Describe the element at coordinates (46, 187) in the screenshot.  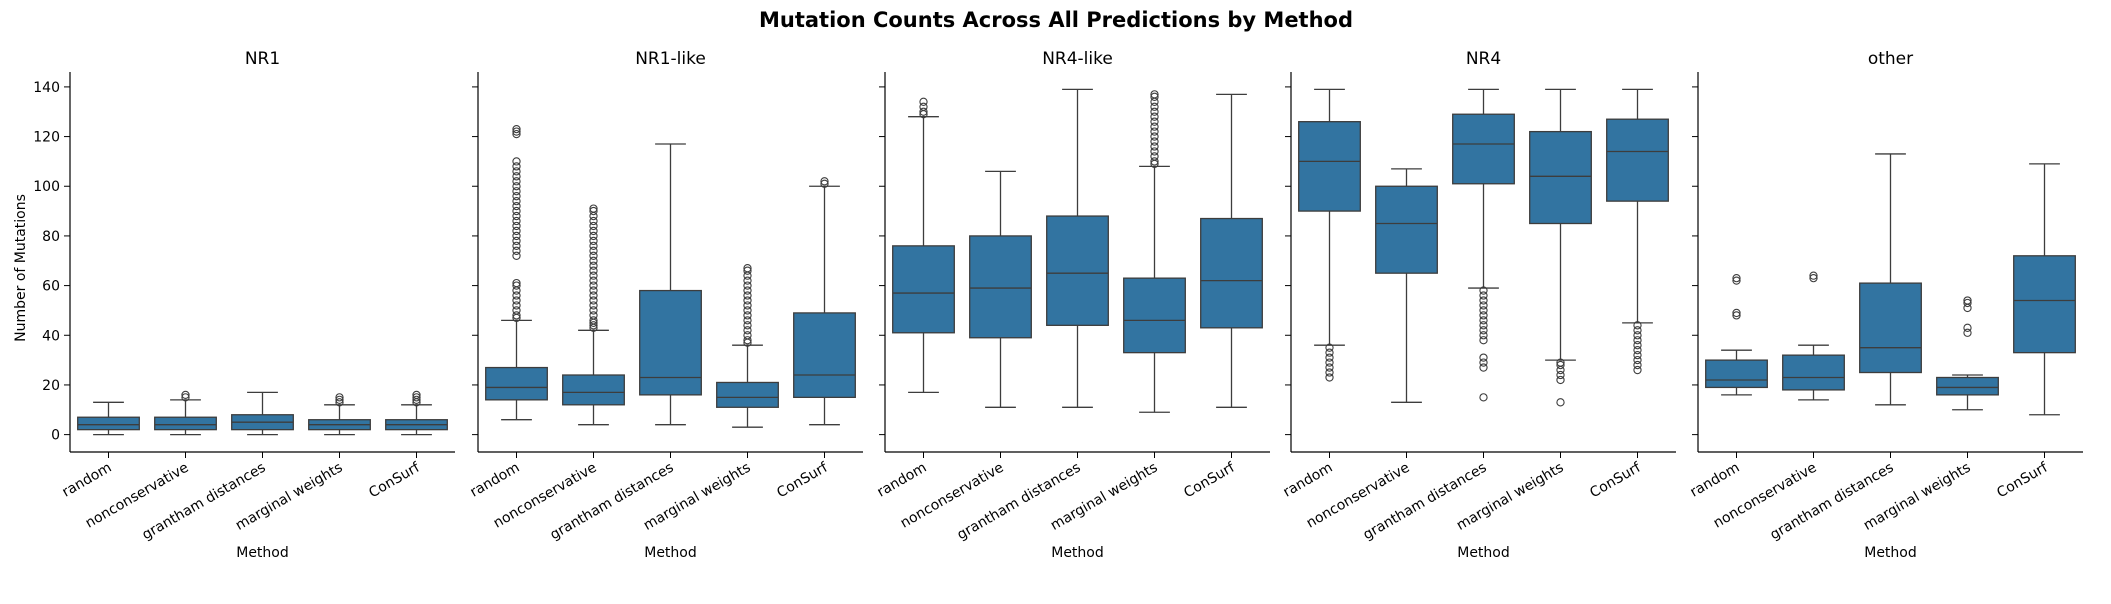
I see `y-tick-label: 100` at that location.